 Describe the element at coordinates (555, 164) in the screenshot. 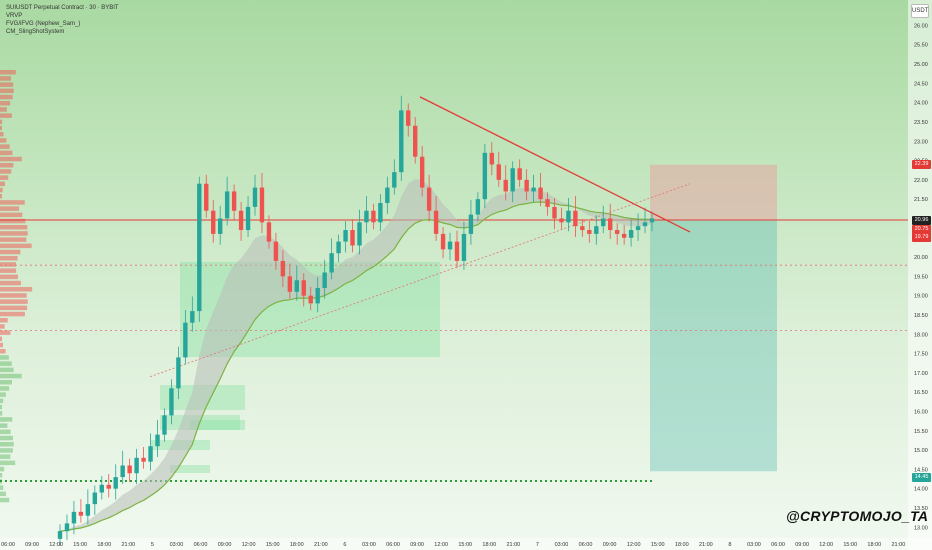

I see `descending-trendline` at that location.